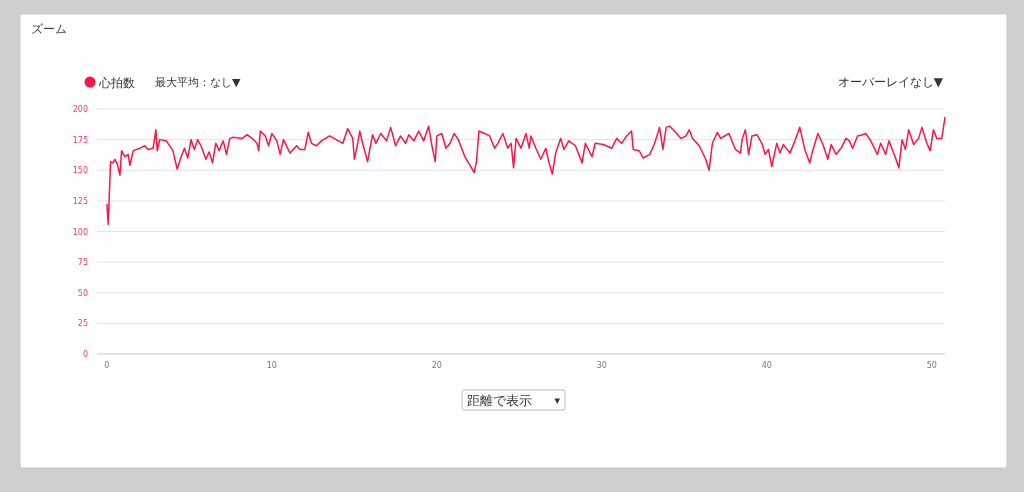 The width and height of the screenshot is (1024, 492). I want to click on text: 距離で表示, so click(499, 400).